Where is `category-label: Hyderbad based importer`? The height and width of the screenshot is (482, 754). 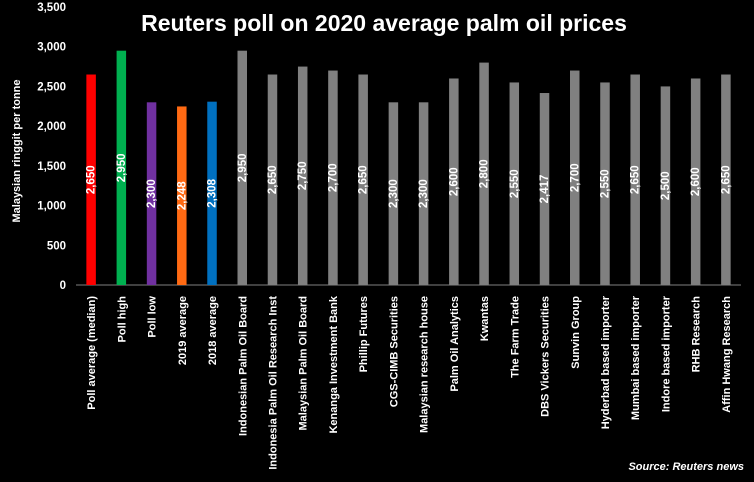 category-label: Hyderbad based importer is located at coordinates (606, 362).